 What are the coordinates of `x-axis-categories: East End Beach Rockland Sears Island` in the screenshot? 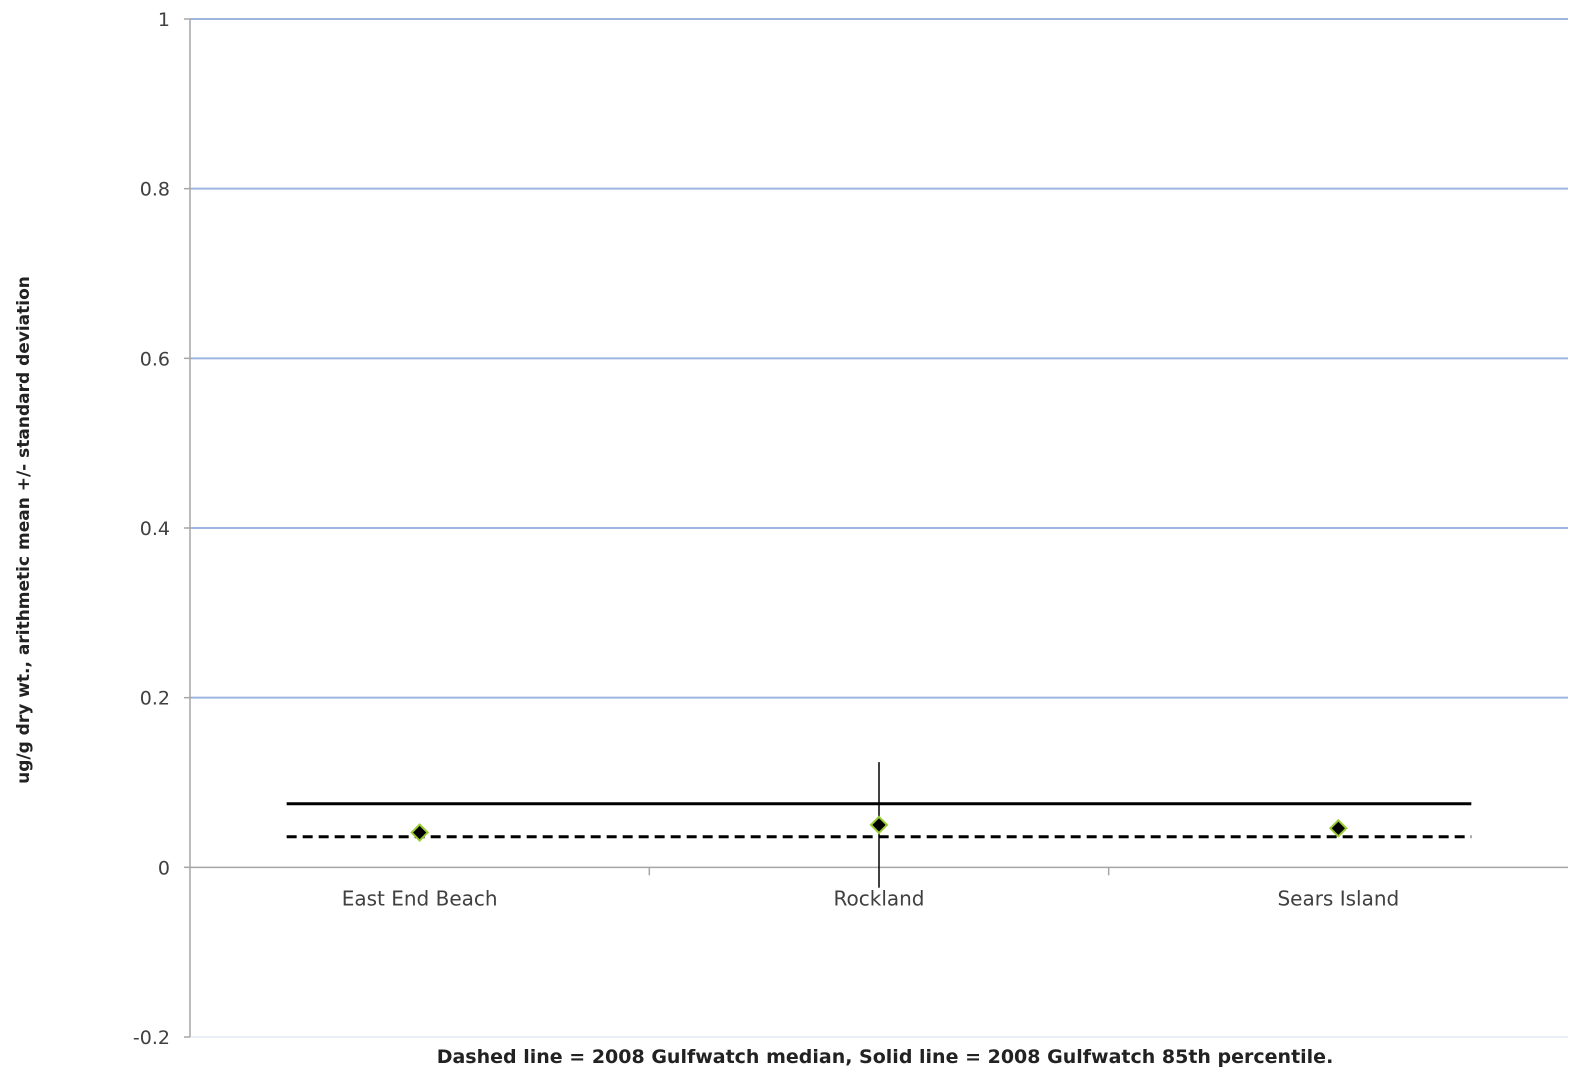 It's located at (870, 898).